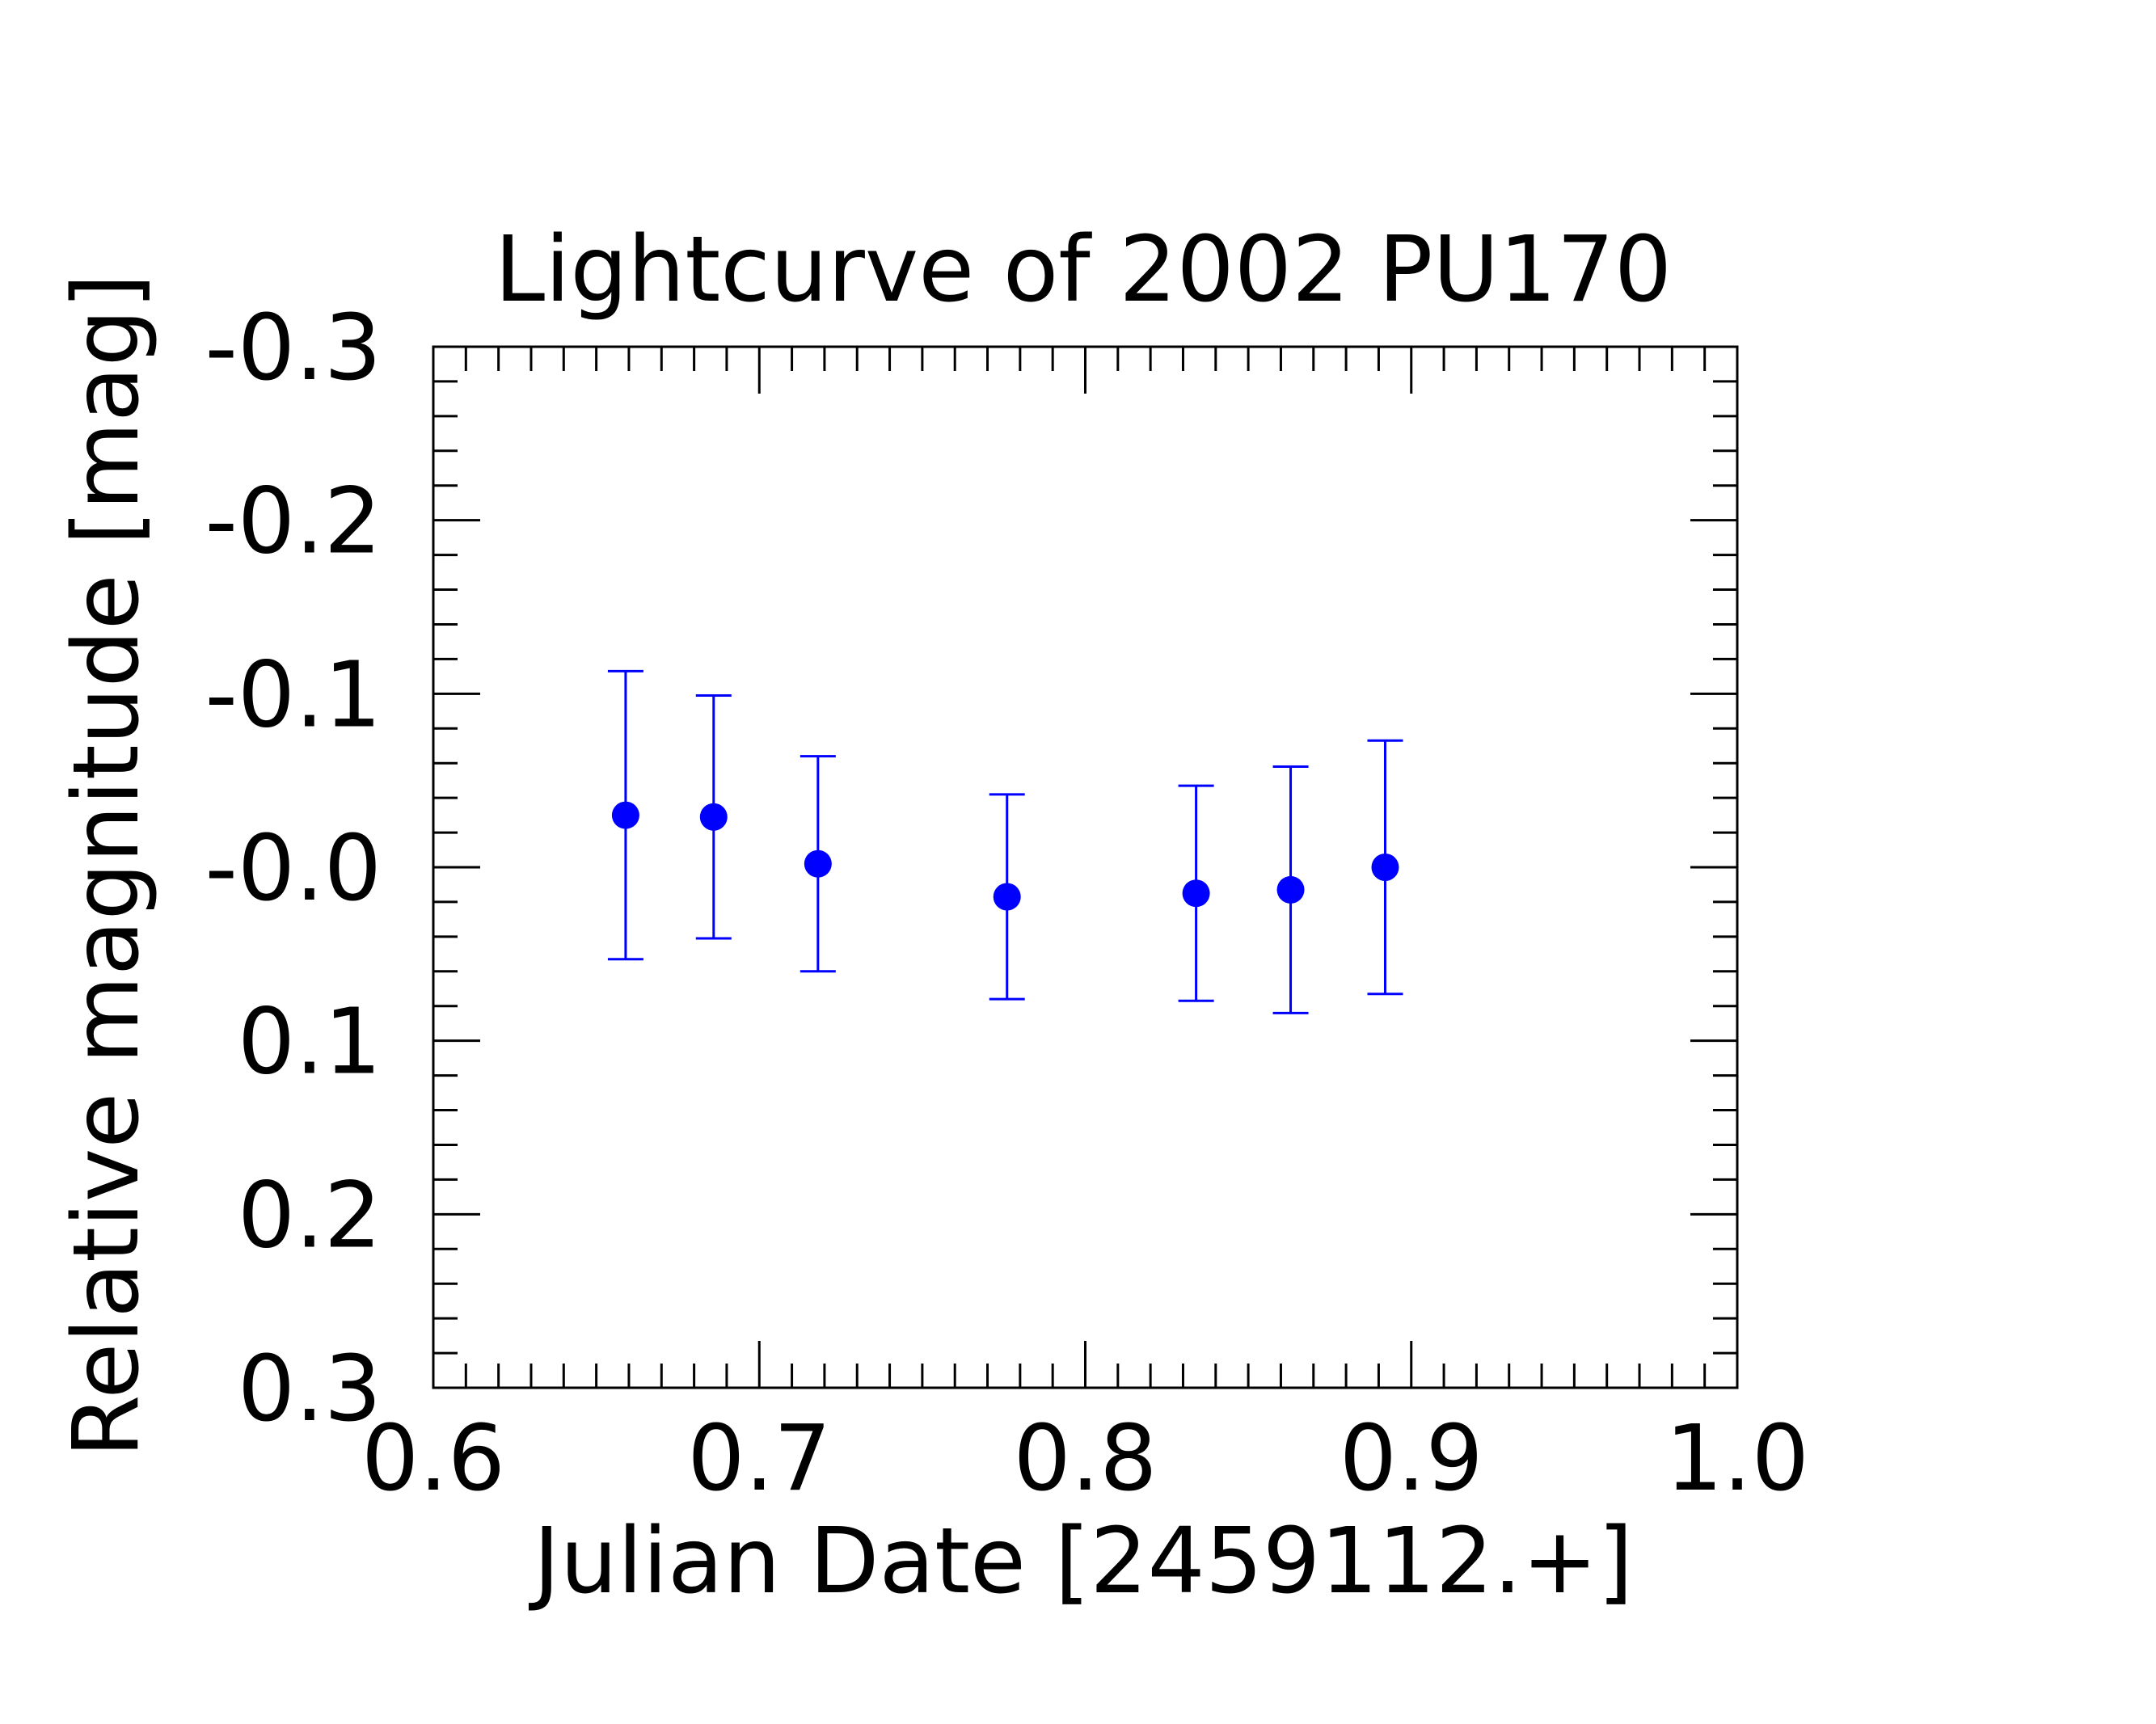 This screenshot has height=1724, width=2156. I want to click on x-axis-label: Julian Date [2459112.+], so click(1081, 1561).